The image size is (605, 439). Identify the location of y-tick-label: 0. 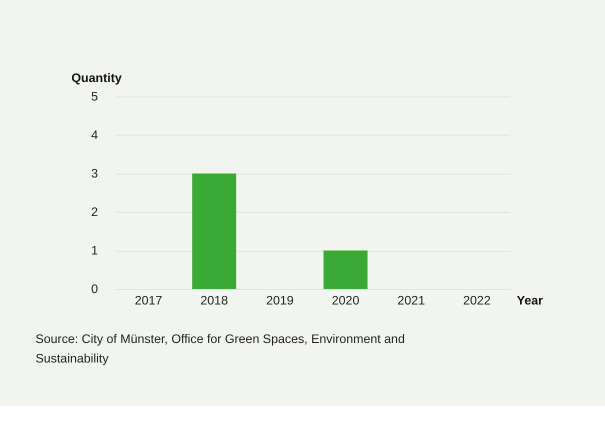
(94, 289).